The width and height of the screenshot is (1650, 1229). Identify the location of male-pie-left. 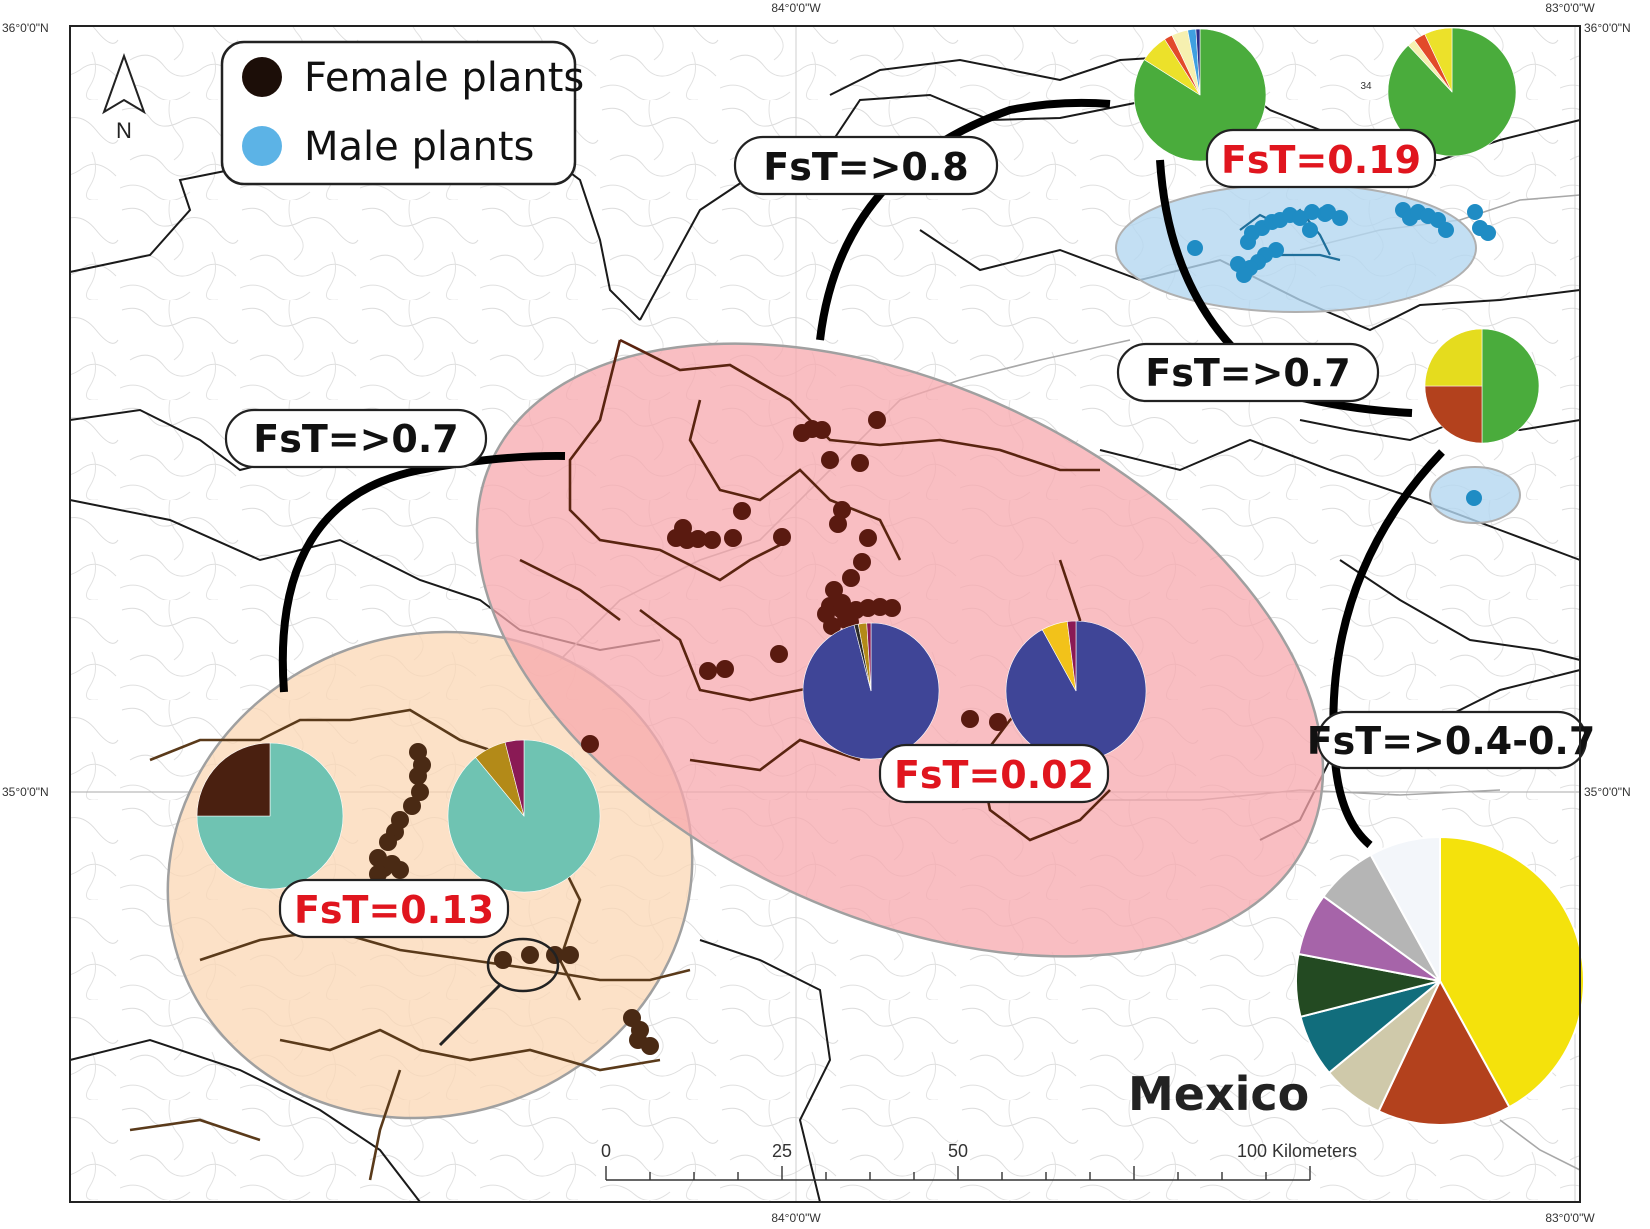
(1200, 95).